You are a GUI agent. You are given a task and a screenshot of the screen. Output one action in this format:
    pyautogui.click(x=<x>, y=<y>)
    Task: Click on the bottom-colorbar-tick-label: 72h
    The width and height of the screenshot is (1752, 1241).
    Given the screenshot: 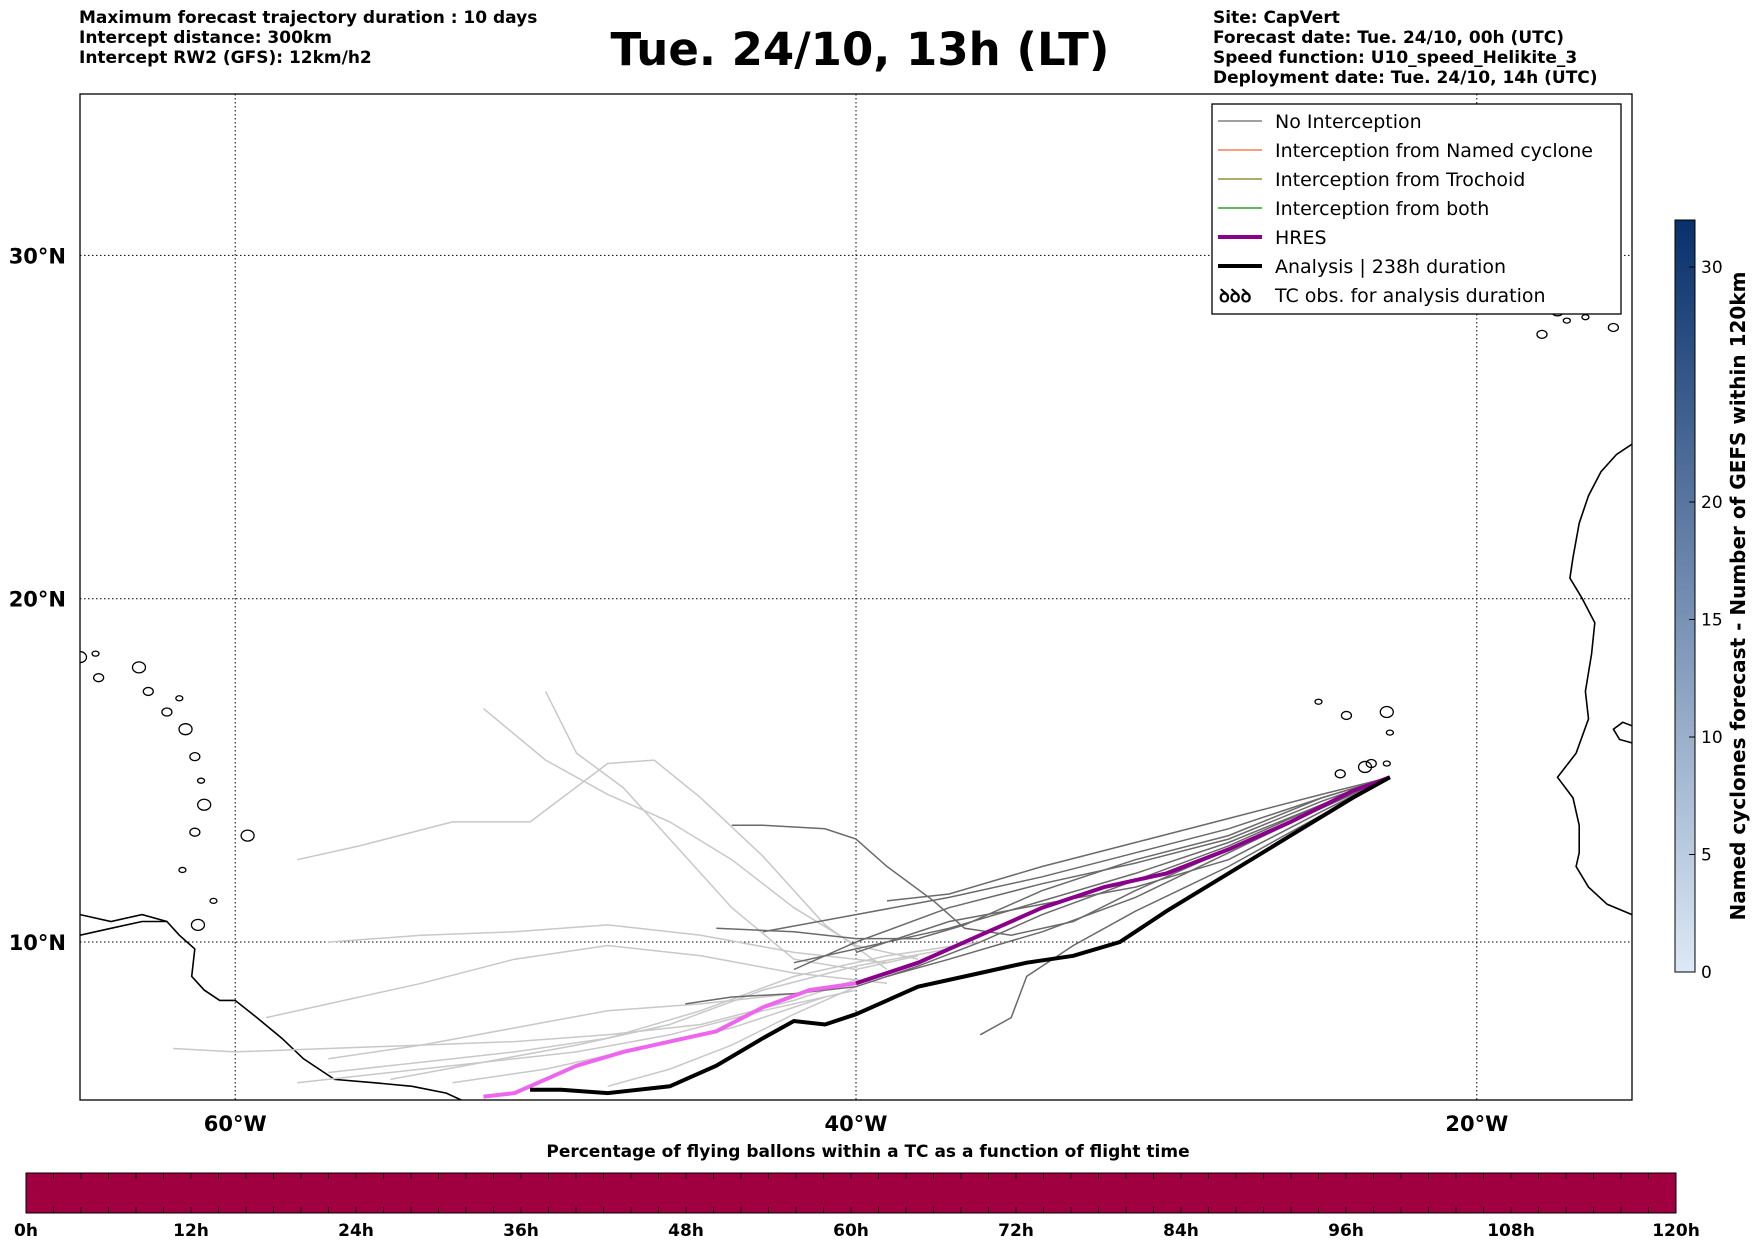 What is the action you would take?
    pyautogui.click(x=1016, y=1231)
    